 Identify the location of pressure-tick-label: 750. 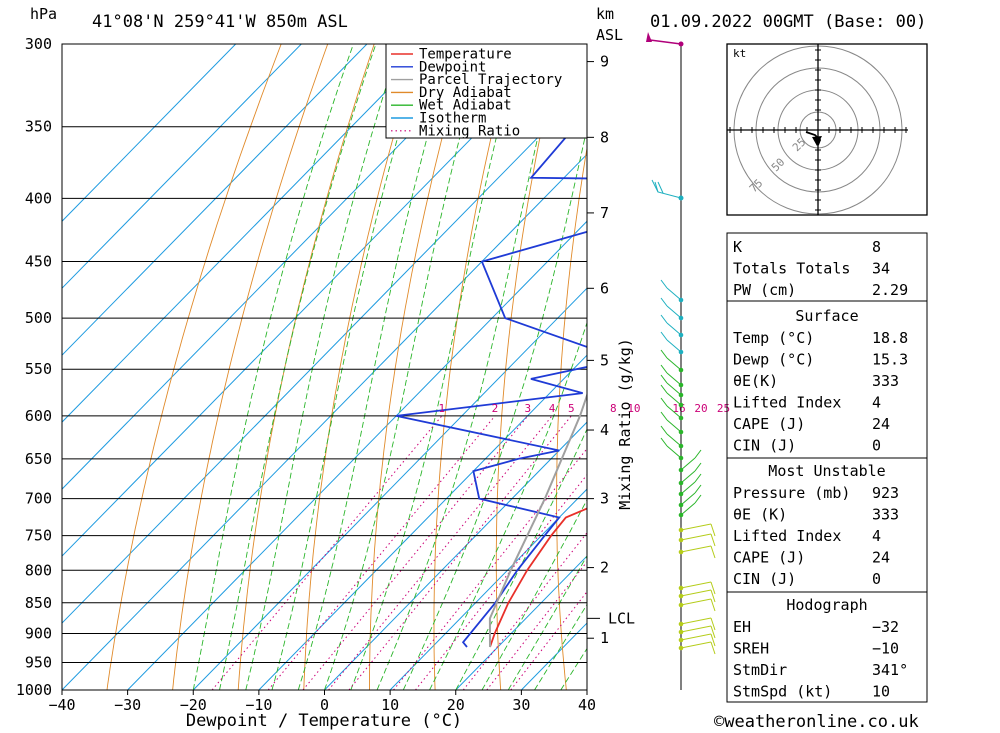
(38, 536).